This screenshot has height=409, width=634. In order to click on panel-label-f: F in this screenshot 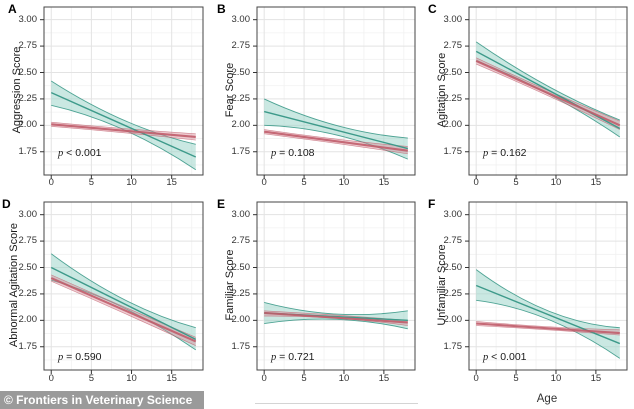, I will do `click(432, 204)`.